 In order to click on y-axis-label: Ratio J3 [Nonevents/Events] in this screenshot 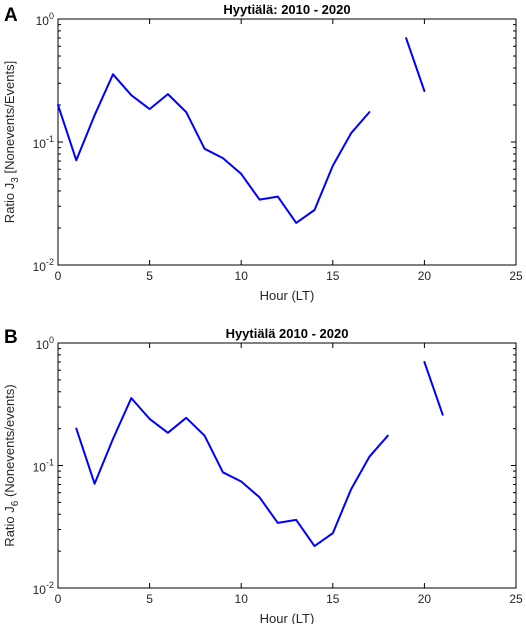, I will do `click(11, 142)`.